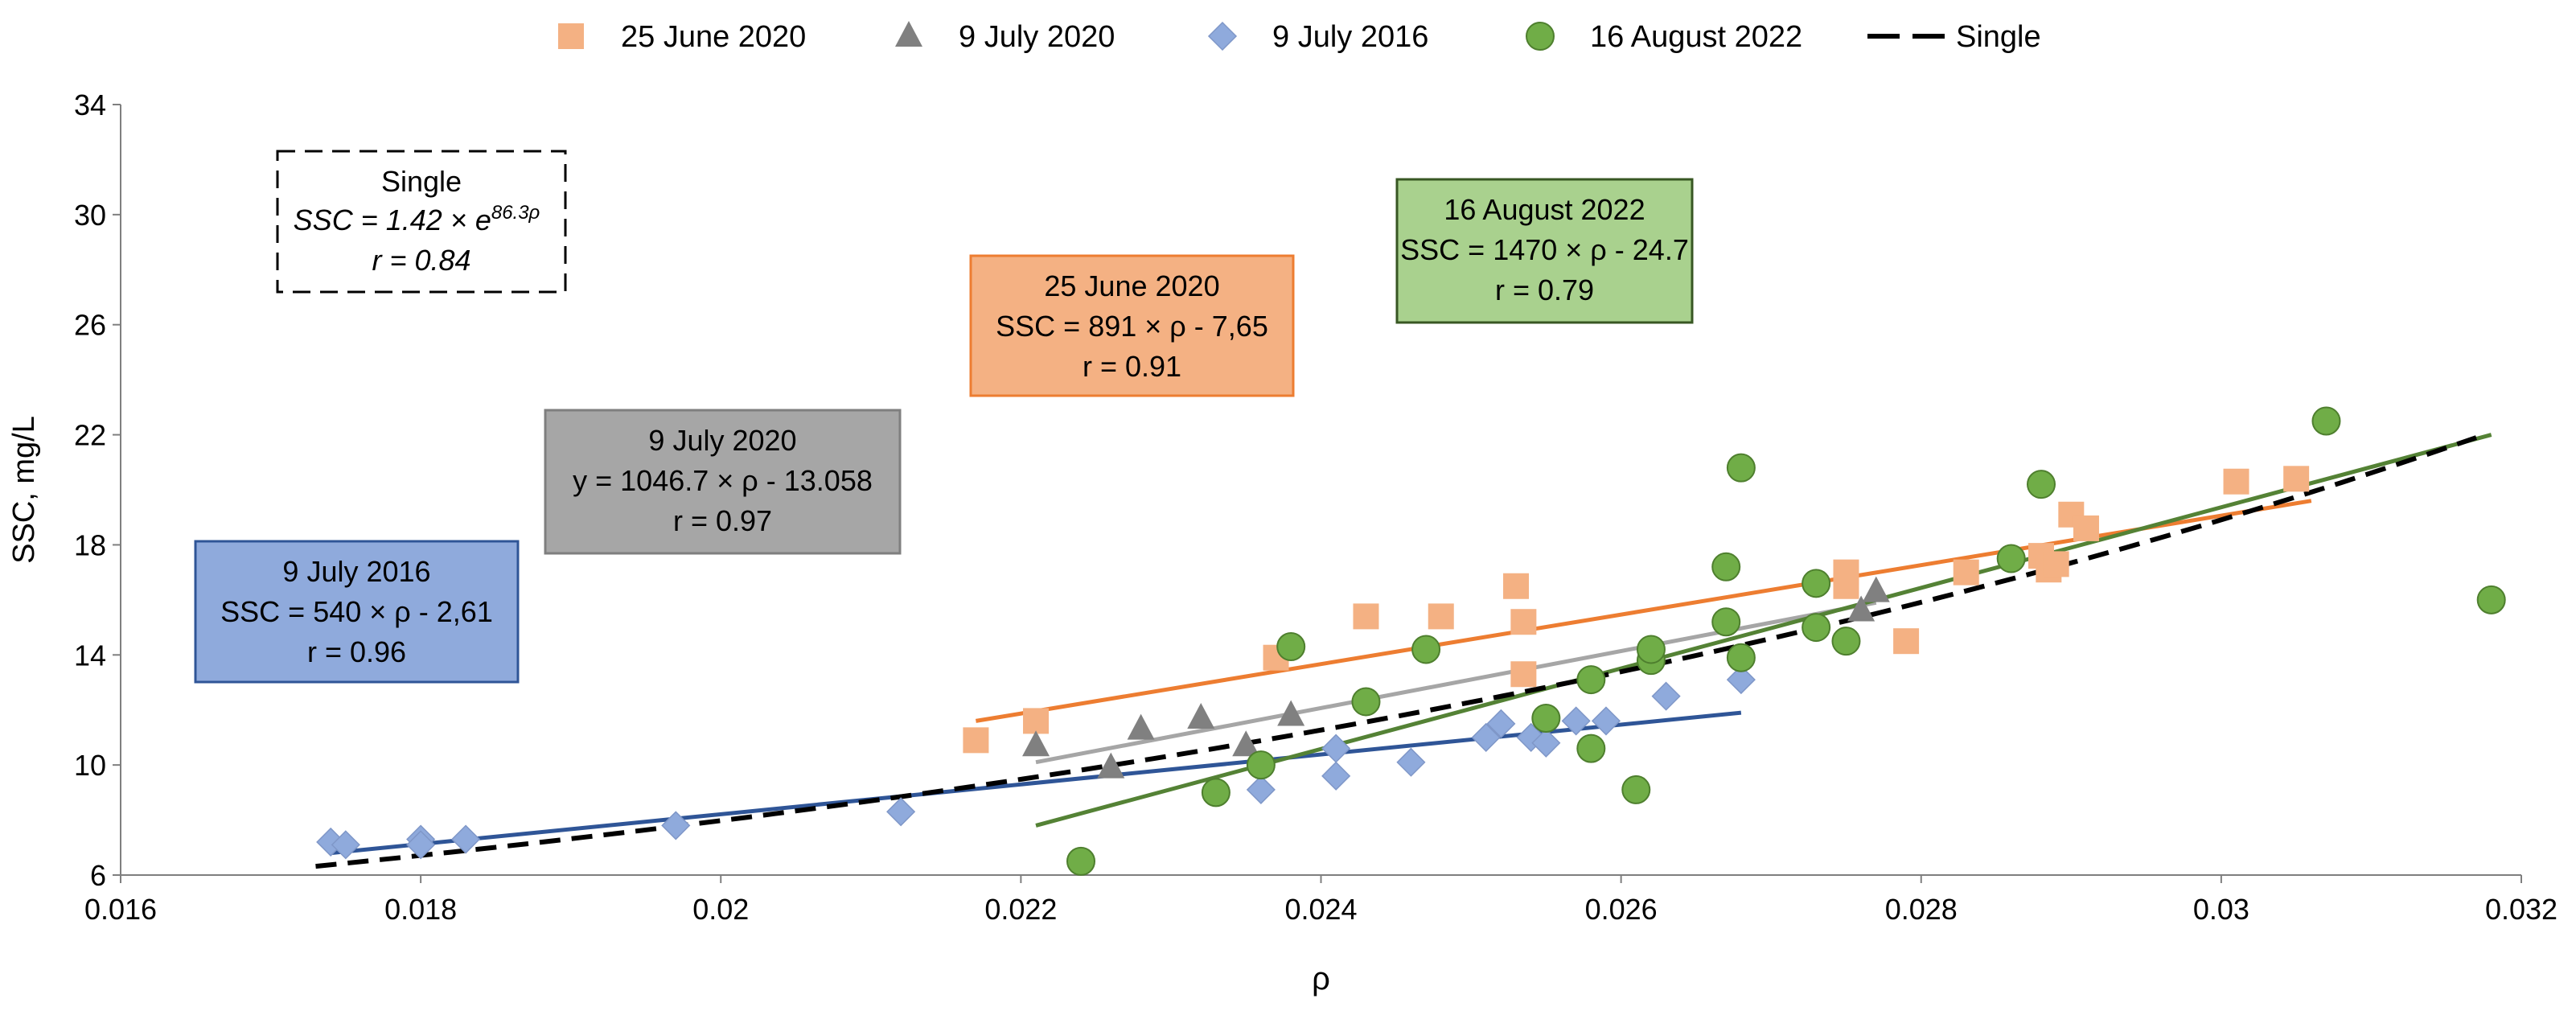  What do you see at coordinates (1037, 37) in the screenshot?
I see `legend-label-july2020: 9 July 2020` at bounding box center [1037, 37].